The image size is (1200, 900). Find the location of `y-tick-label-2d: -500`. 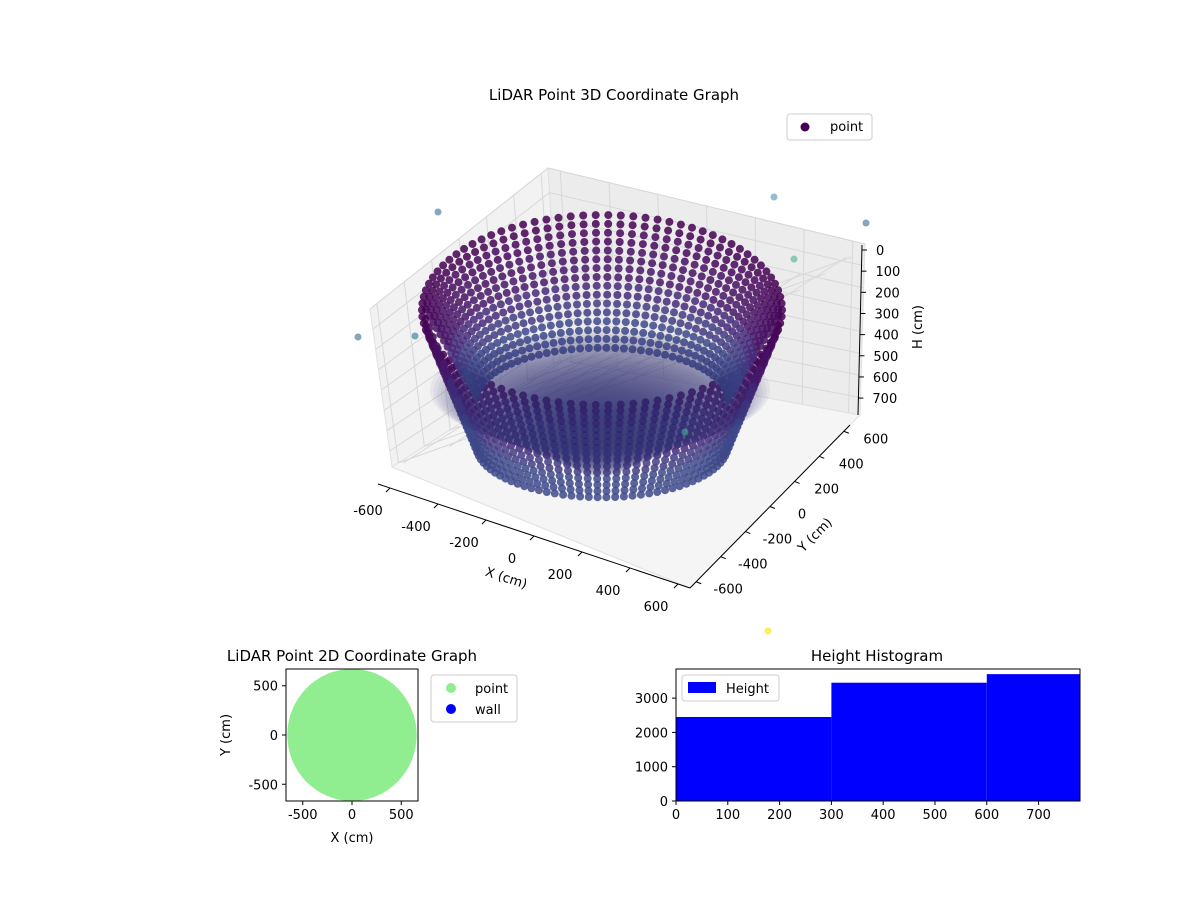

y-tick-label-2d: -500 is located at coordinates (263, 785).